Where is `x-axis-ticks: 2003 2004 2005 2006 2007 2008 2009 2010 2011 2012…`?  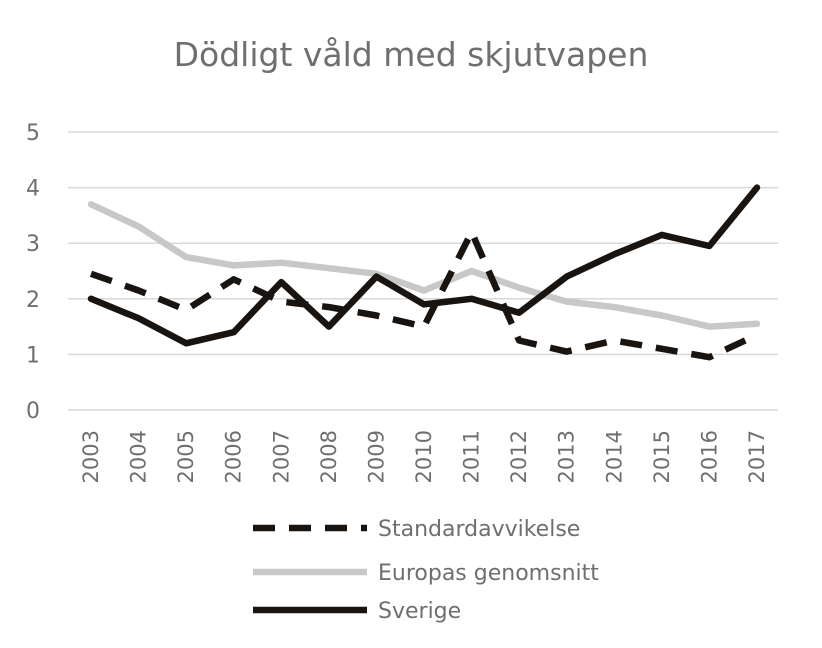 x-axis-ticks: 2003 2004 2005 2006 2007 2008 2009 2010 2011 2012… is located at coordinates (424, 456).